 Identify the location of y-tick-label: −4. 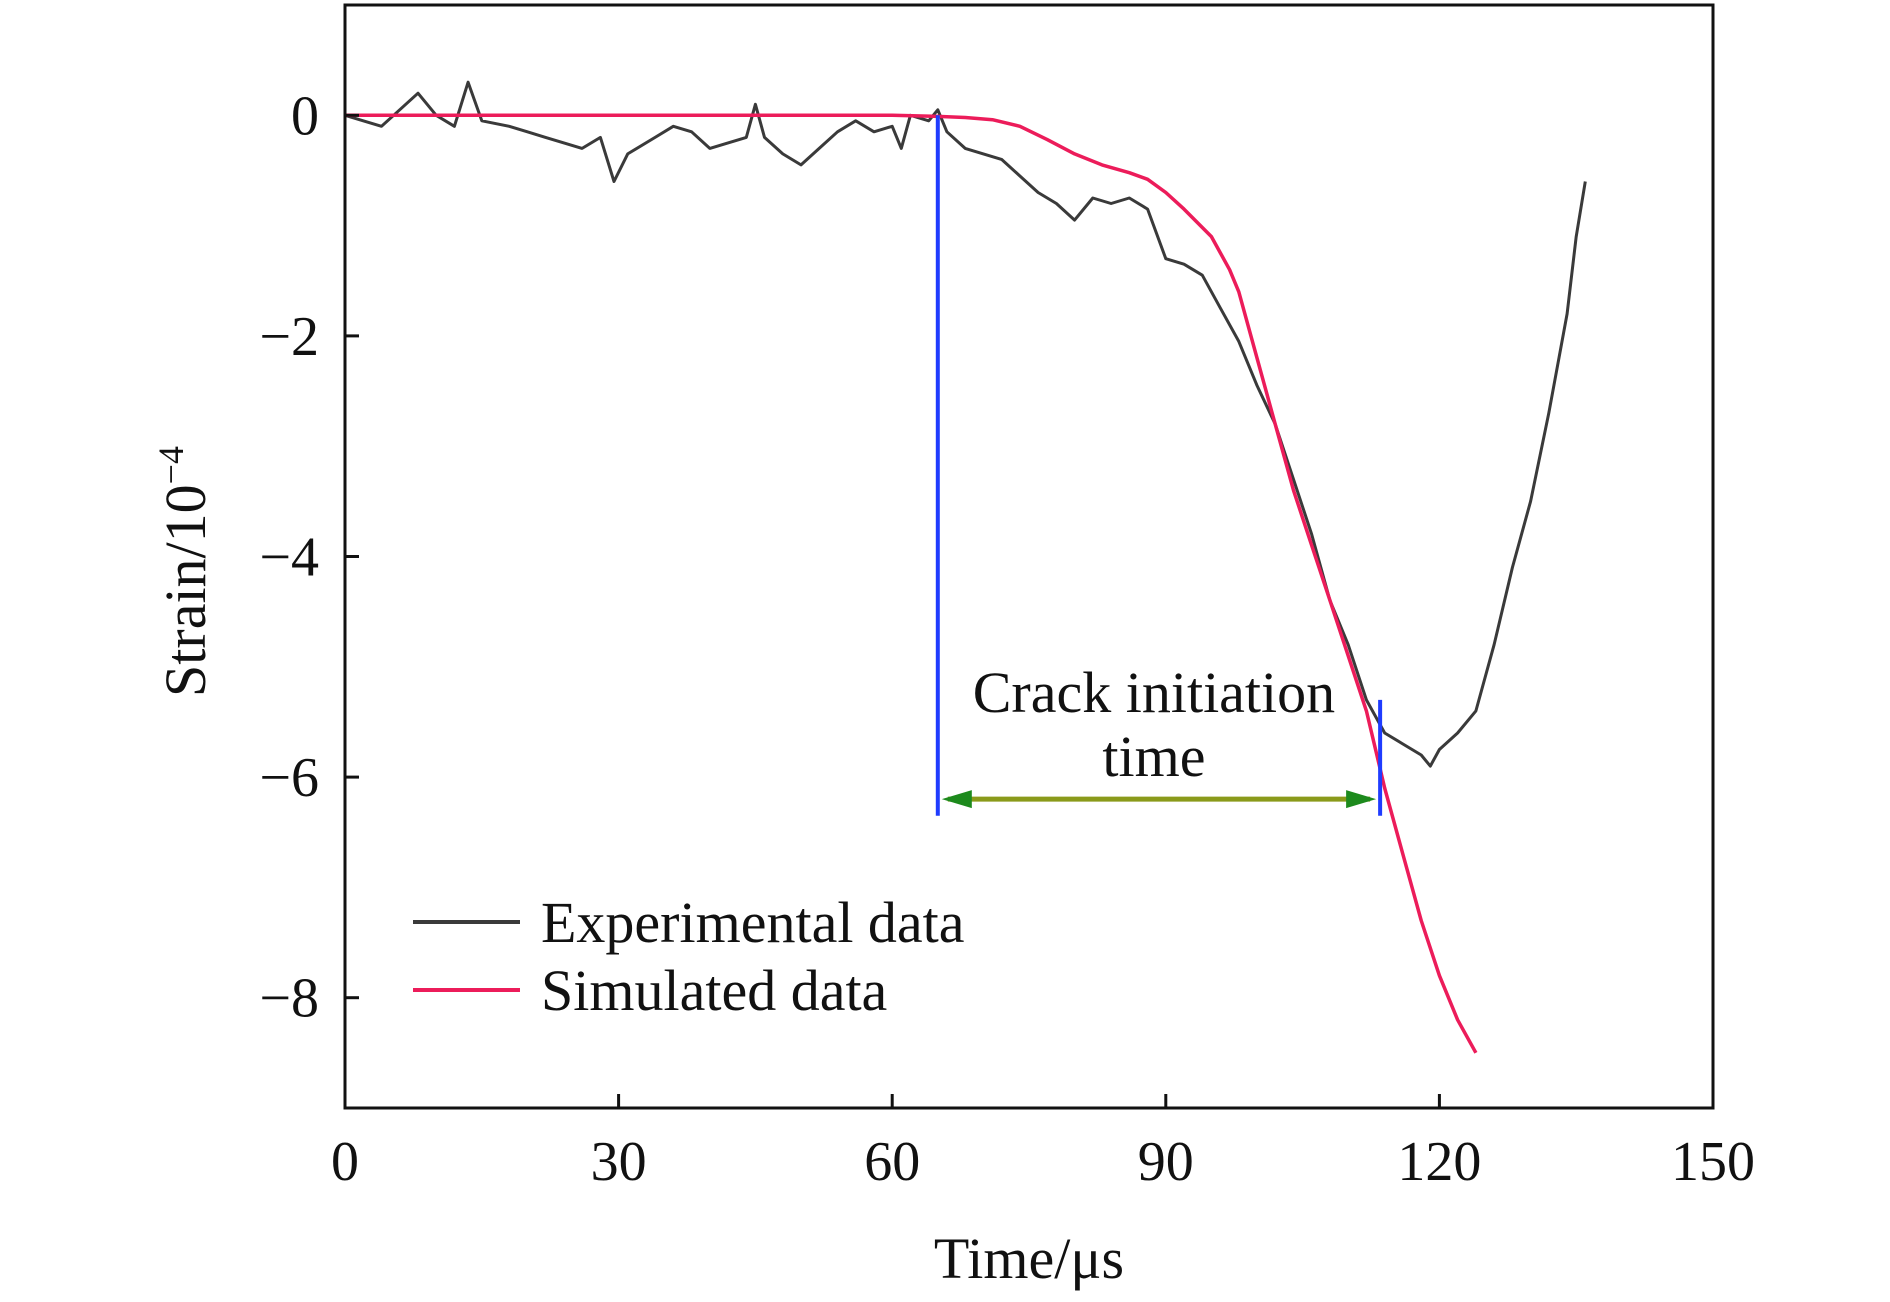
(289, 558).